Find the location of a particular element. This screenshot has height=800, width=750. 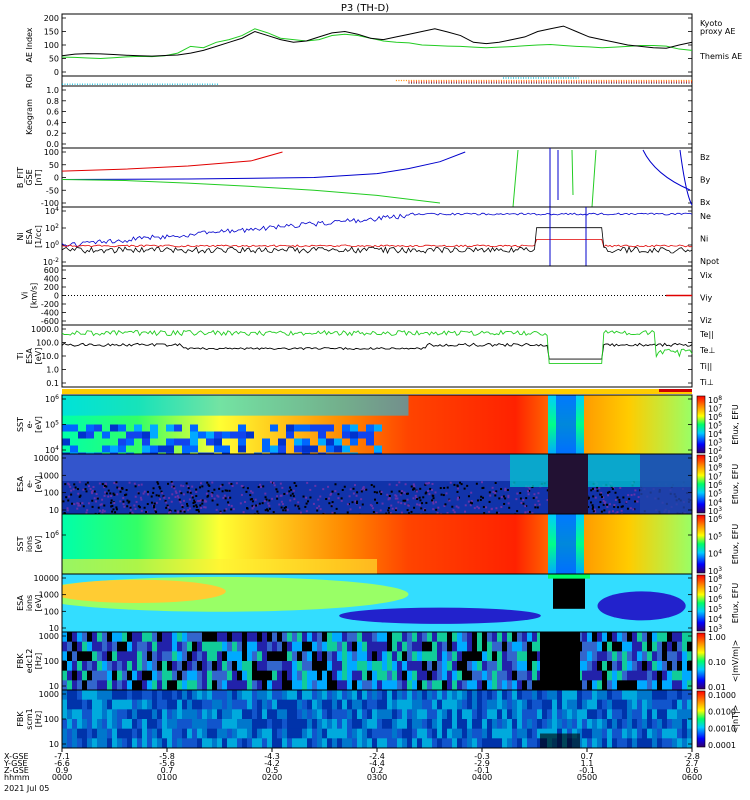

time-axis-row-label: X-GSE is located at coordinates (16, 756).